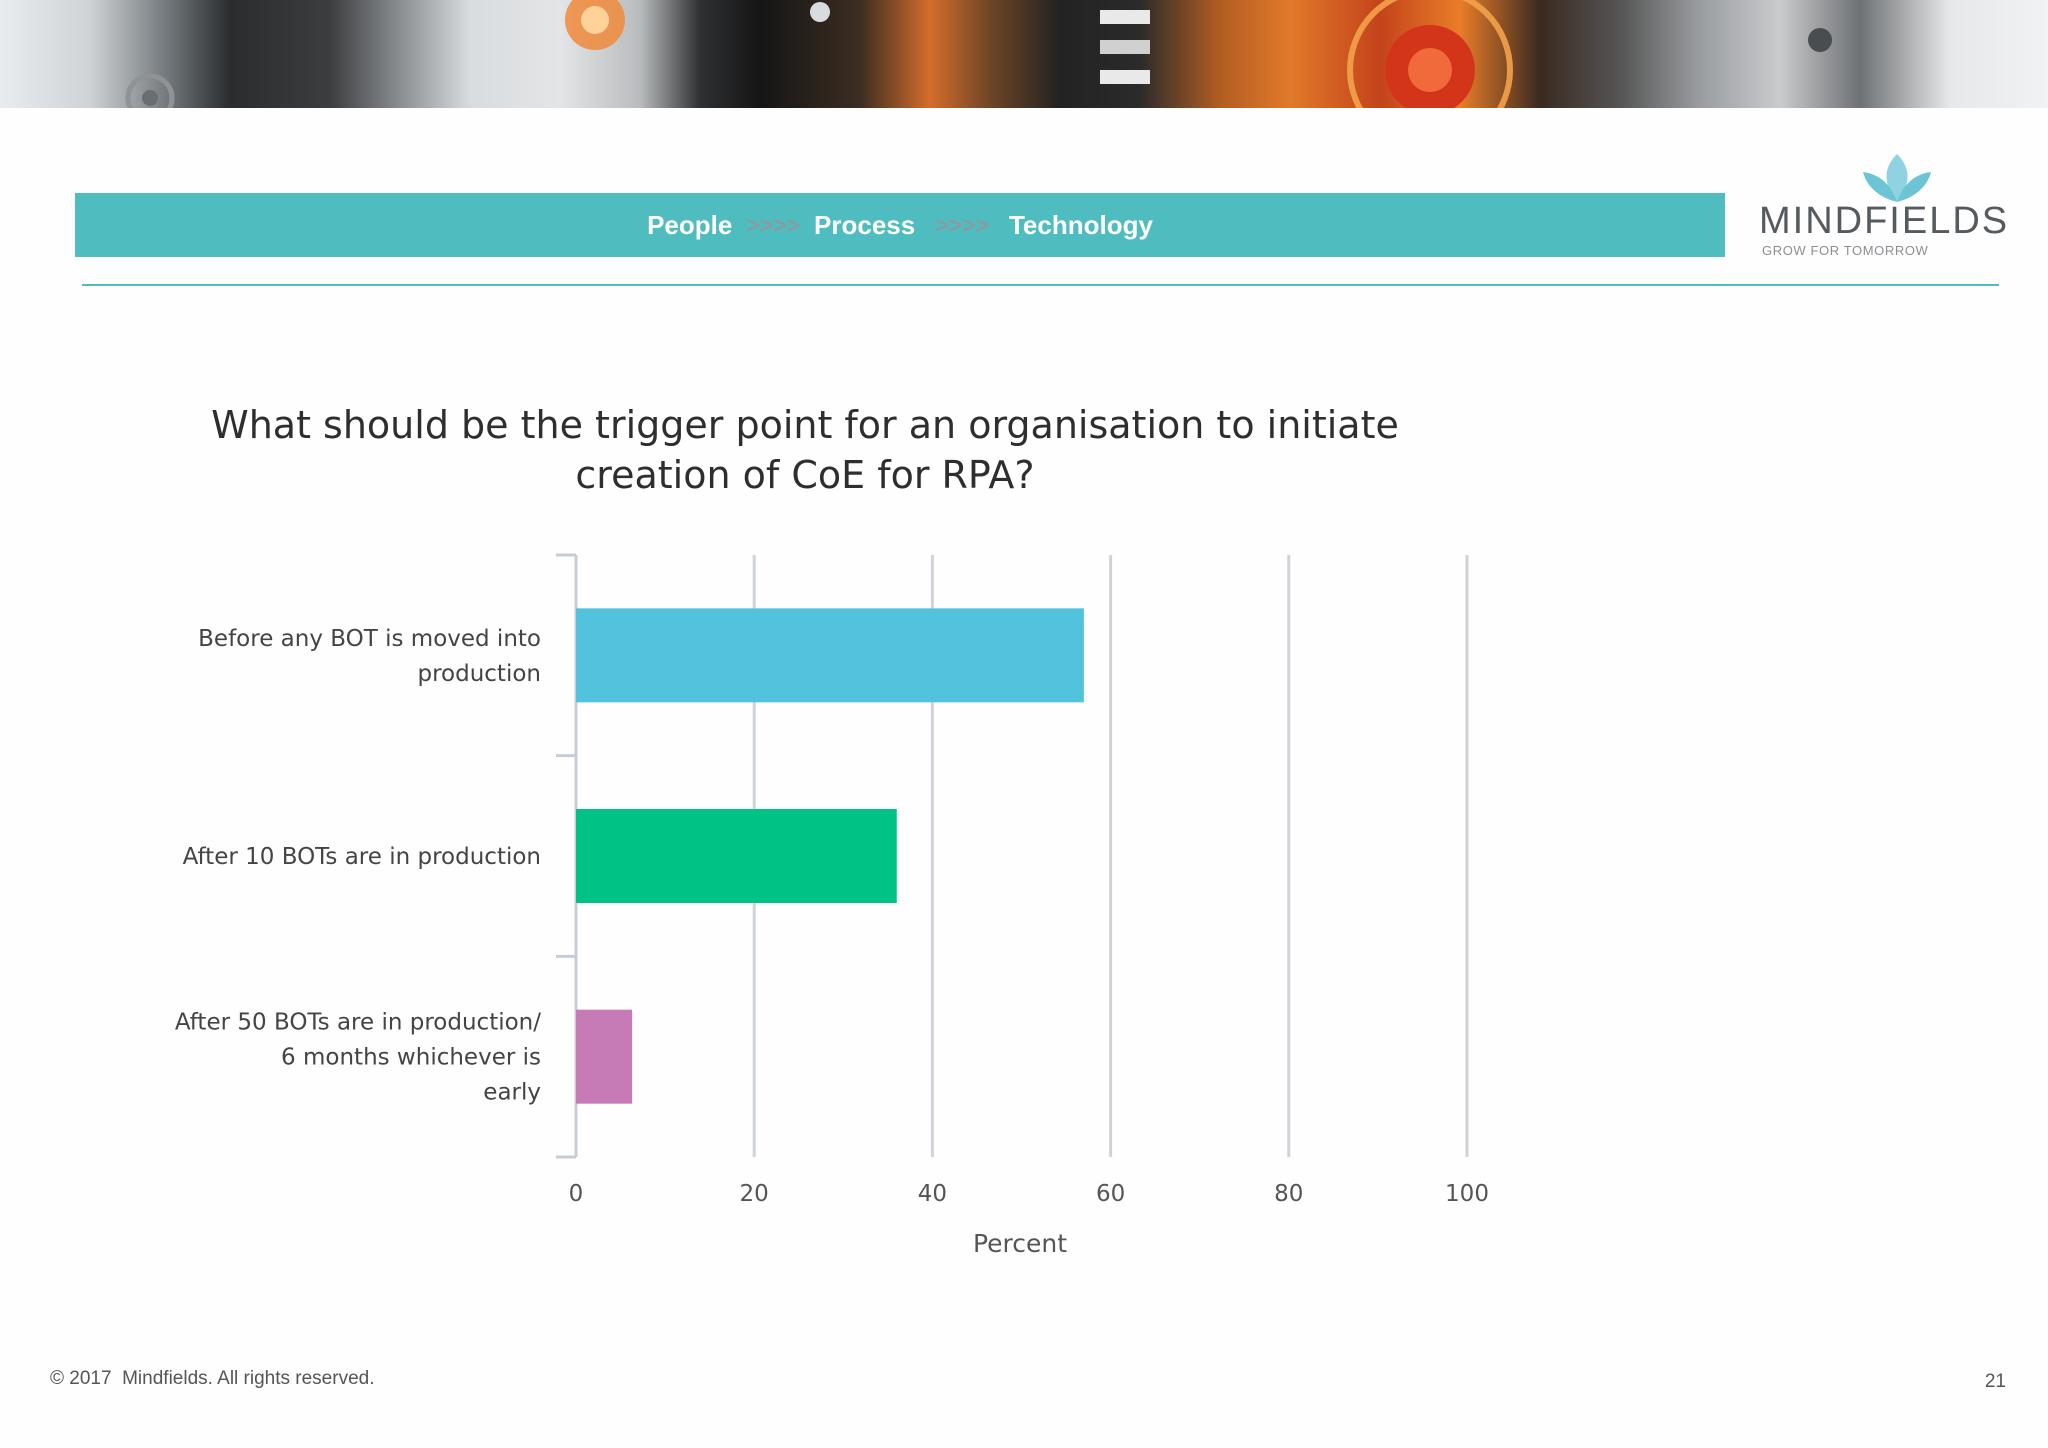 The image size is (2048, 1448). What do you see at coordinates (1110, 1194) in the screenshot?
I see `x-tick-label-60: 60` at bounding box center [1110, 1194].